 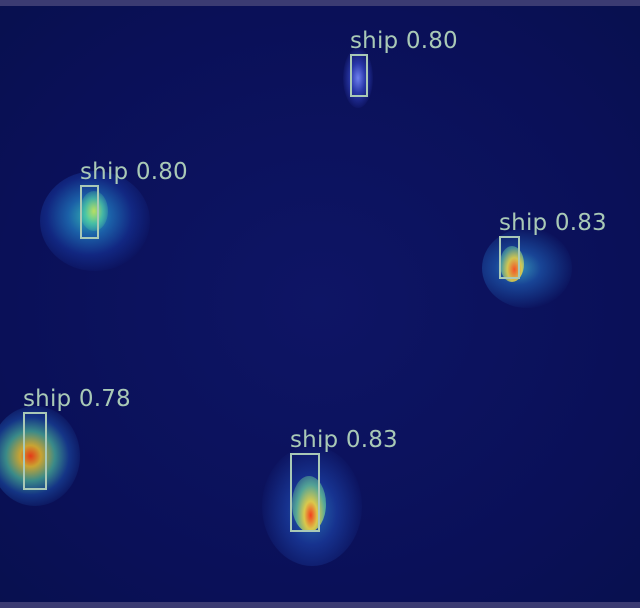 What do you see at coordinates (320, 3) in the screenshot?
I see `top-frame-border` at bounding box center [320, 3].